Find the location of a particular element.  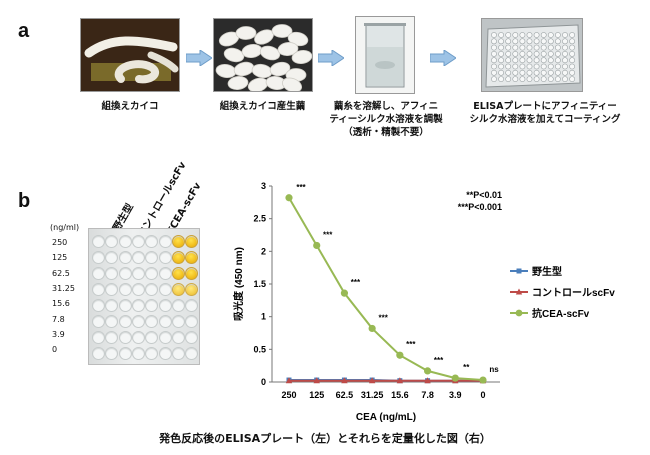

x-tick-label: 125 is located at coordinates (316, 395).